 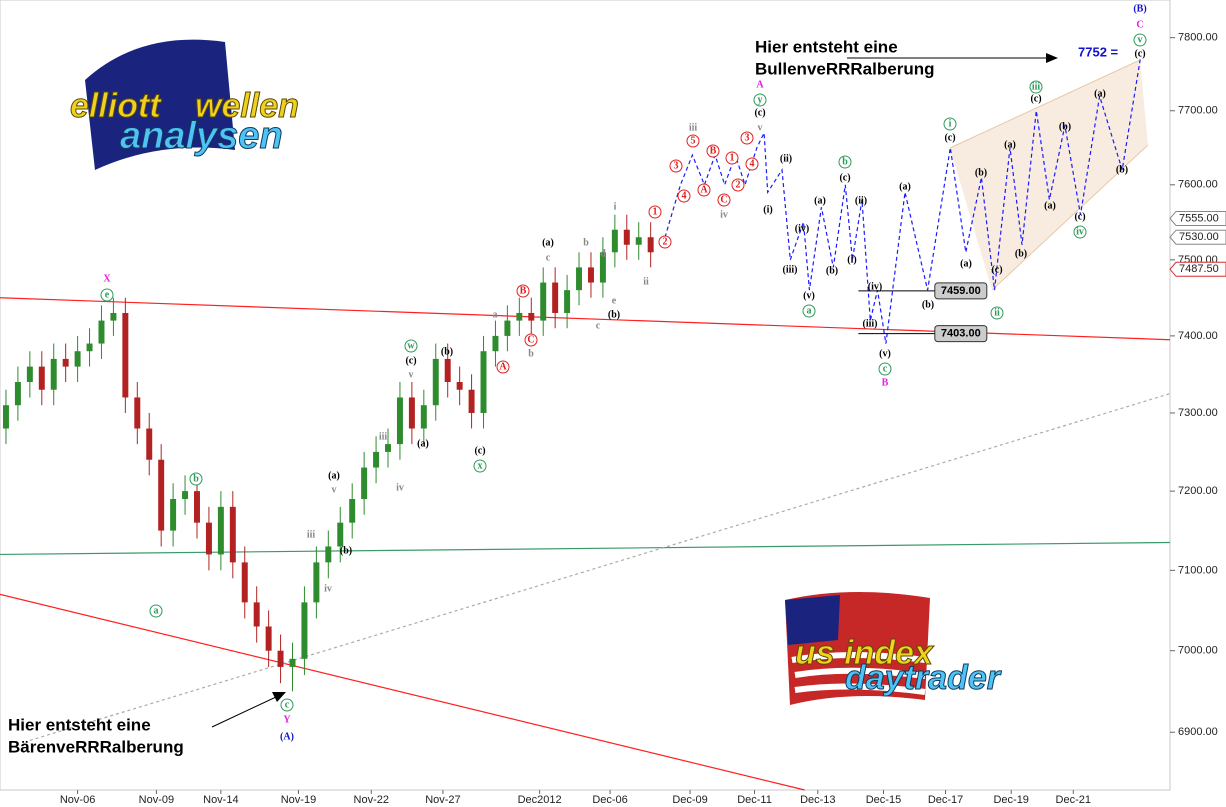 What do you see at coordinates (298, 800) in the screenshot?
I see `x-tick-label: Nov-19` at bounding box center [298, 800].